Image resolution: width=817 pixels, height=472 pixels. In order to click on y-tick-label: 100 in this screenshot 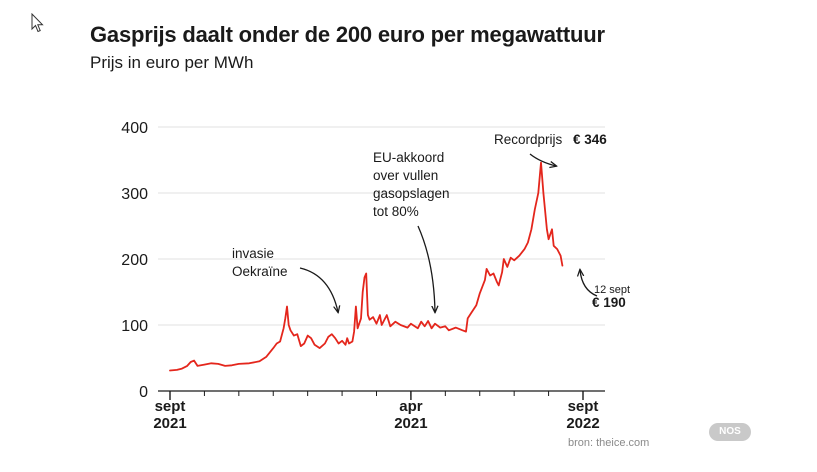, I will do `click(134, 326)`.